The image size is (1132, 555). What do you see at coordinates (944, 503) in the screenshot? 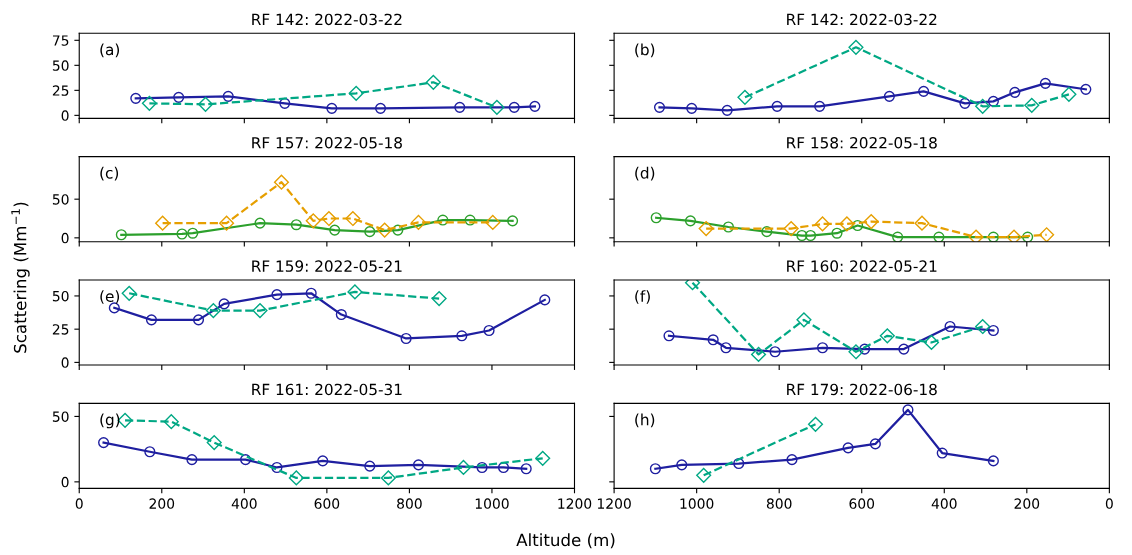
I see `x-tick-label: 400` at bounding box center [944, 503].